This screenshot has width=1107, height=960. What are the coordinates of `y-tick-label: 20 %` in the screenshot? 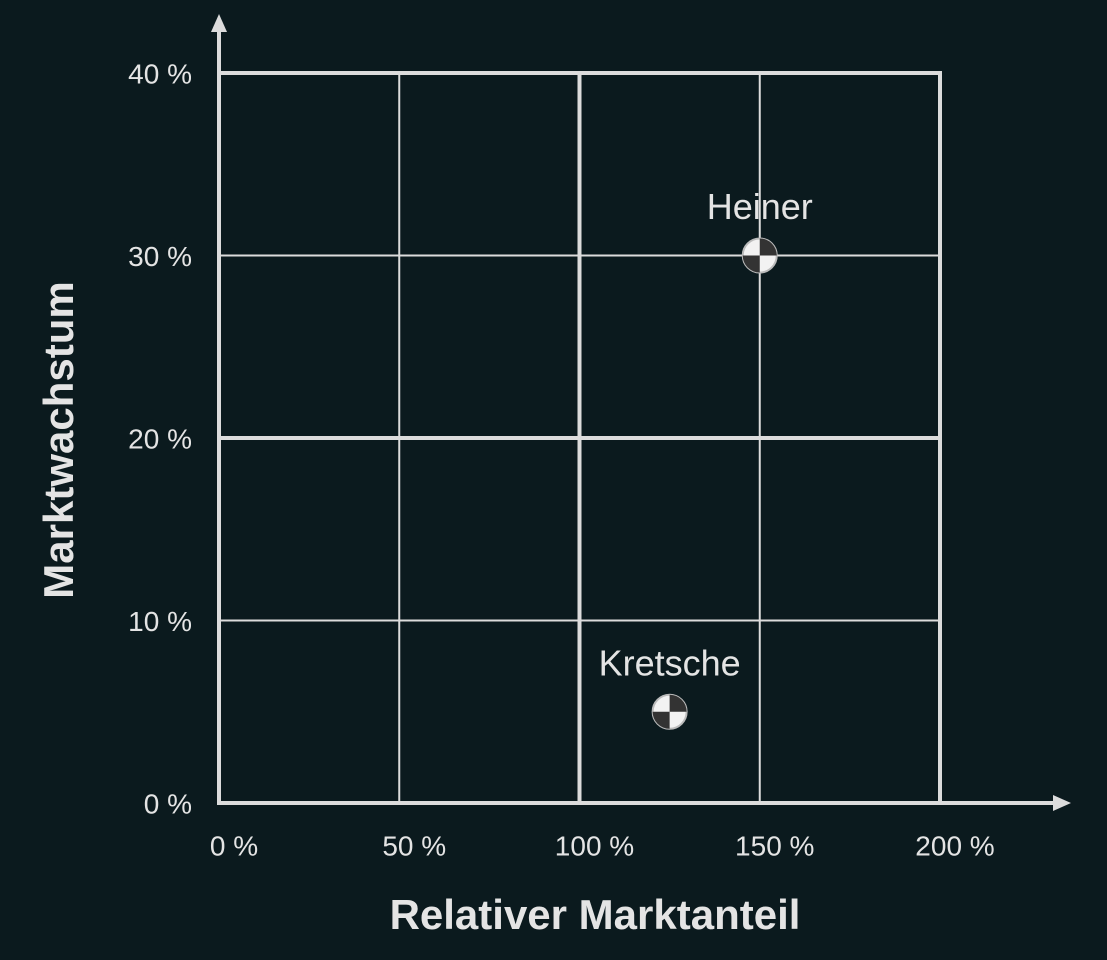 It's located at (160, 438).